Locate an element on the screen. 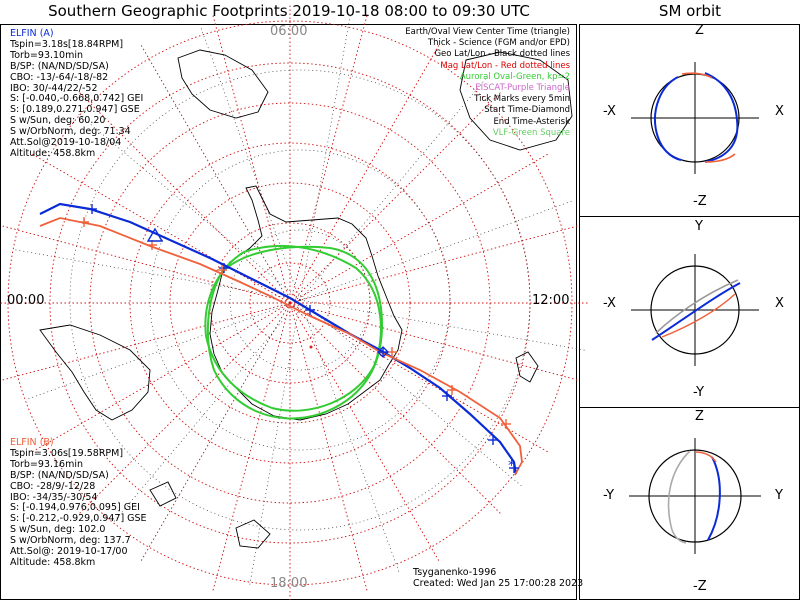  sm3-axis-left: -Y is located at coordinates (609, 495).